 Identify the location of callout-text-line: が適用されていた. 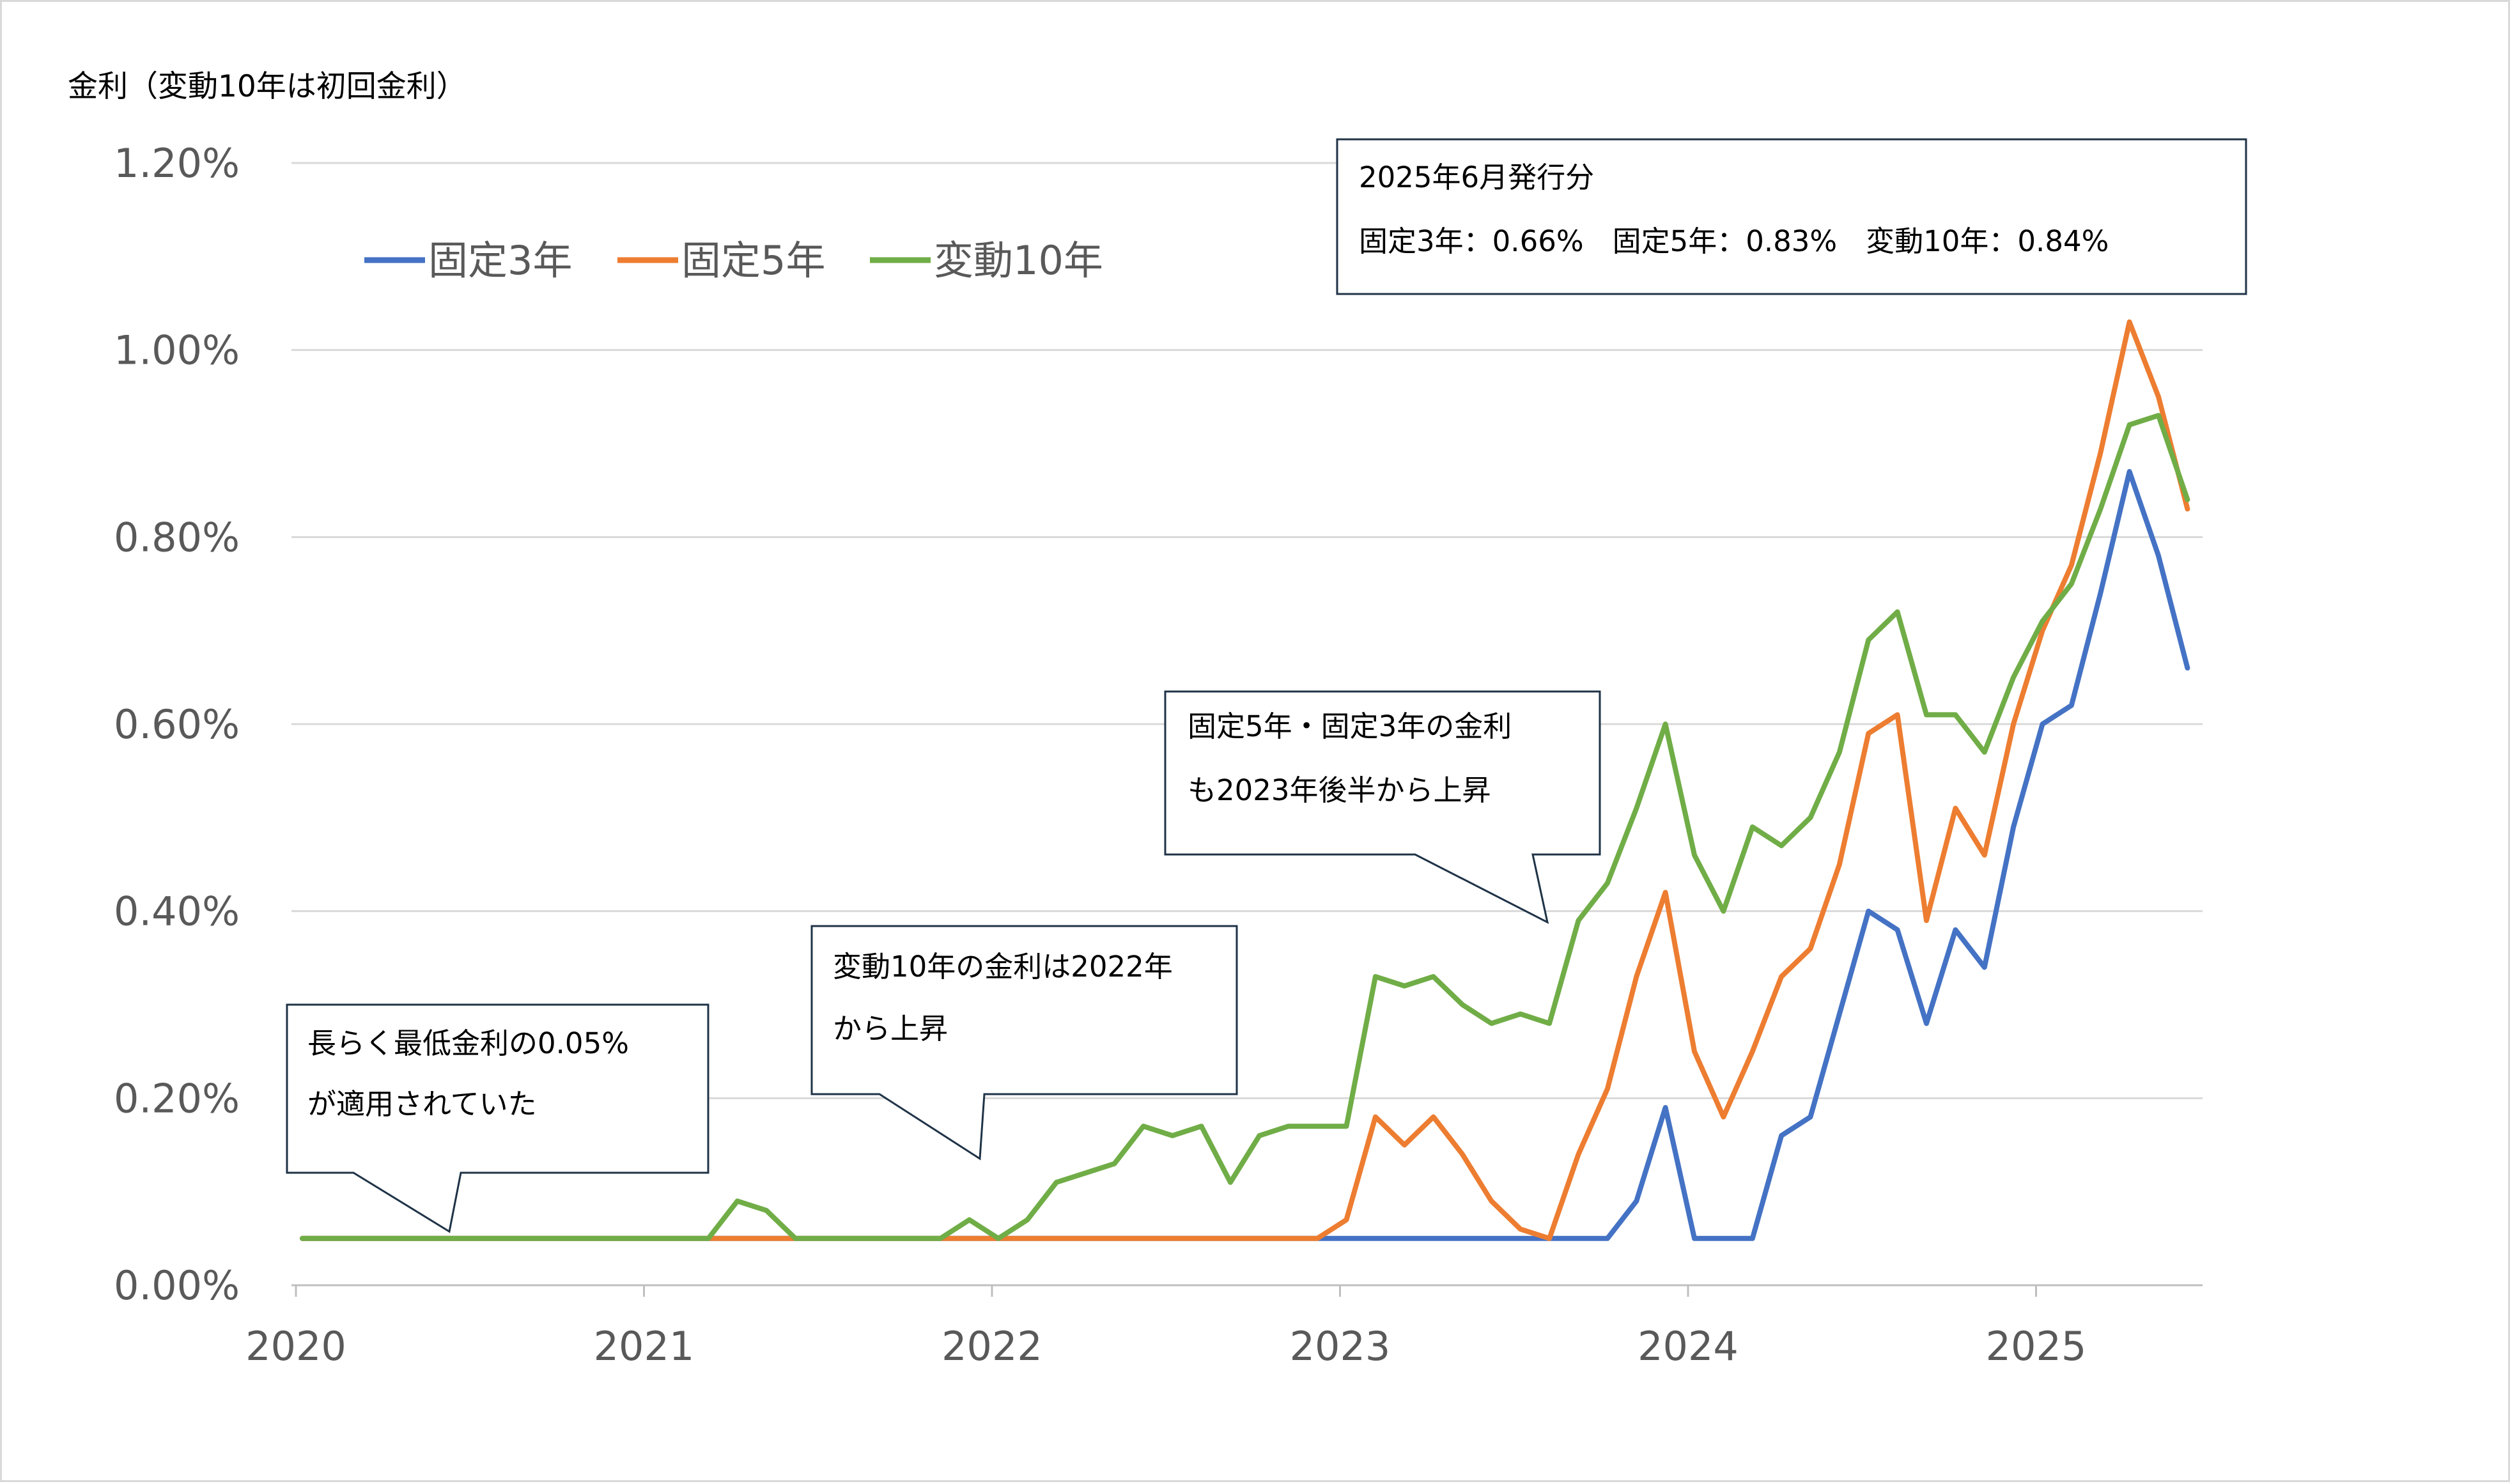
(422, 1104).